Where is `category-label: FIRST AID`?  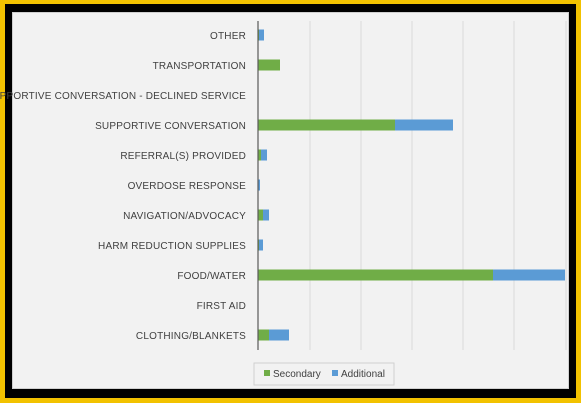
category-label: FIRST AID is located at coordinates (221, 306).